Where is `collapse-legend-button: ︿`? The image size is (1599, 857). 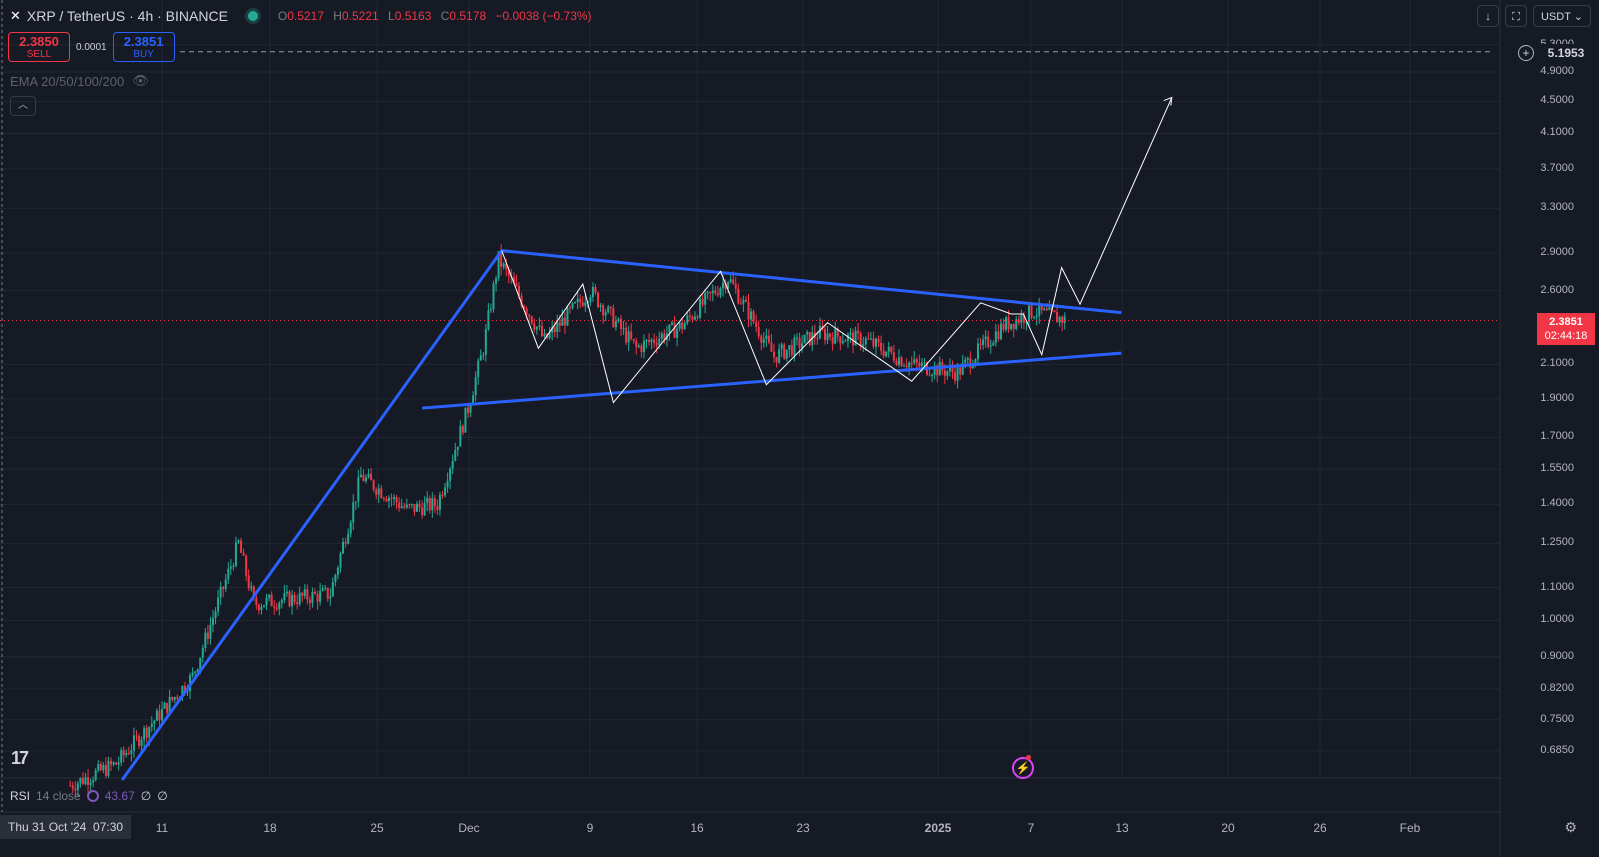 collapse-legend-button: ︿ is located at coordinates (23, 106).